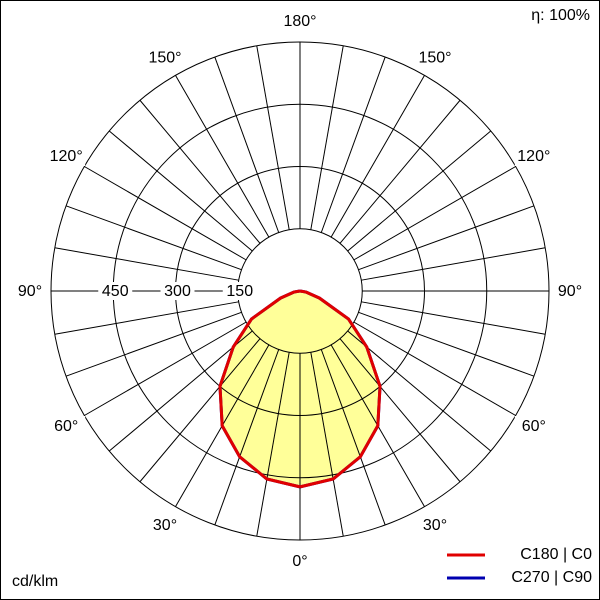 This screenshot has height=600, width=600. Describe the element at coordinates (35, 581) in the screenshot. I see `unit-label: cd/klm` at that location.